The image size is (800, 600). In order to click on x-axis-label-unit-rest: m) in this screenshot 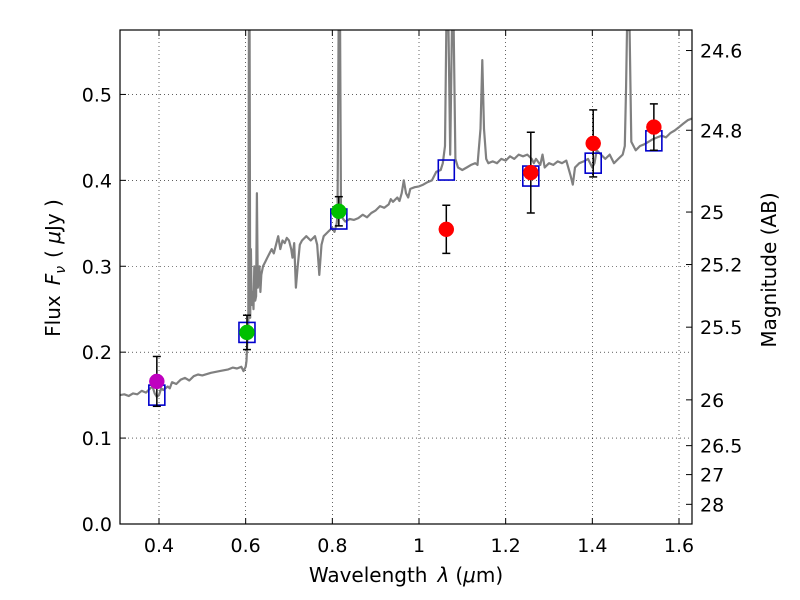, I will do `click(489, 575)`.